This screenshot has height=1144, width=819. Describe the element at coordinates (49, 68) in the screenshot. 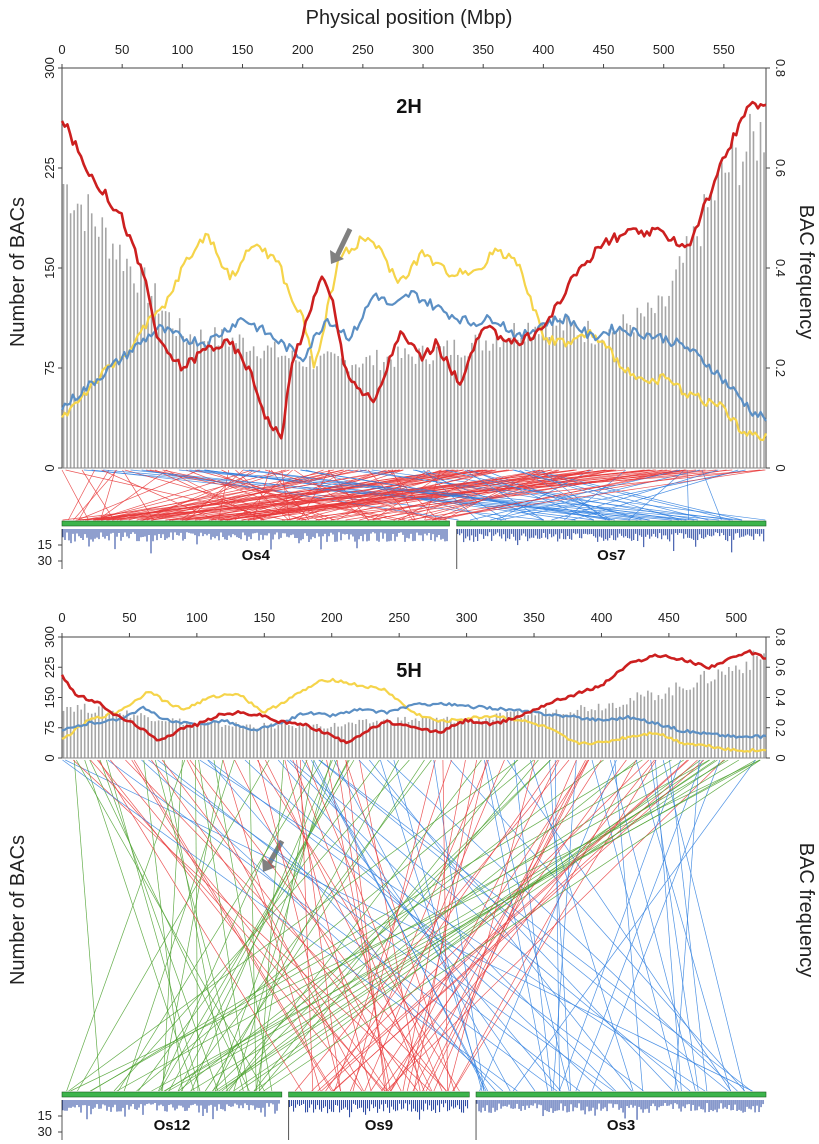

I see `left-tick-label: 300` at that location.